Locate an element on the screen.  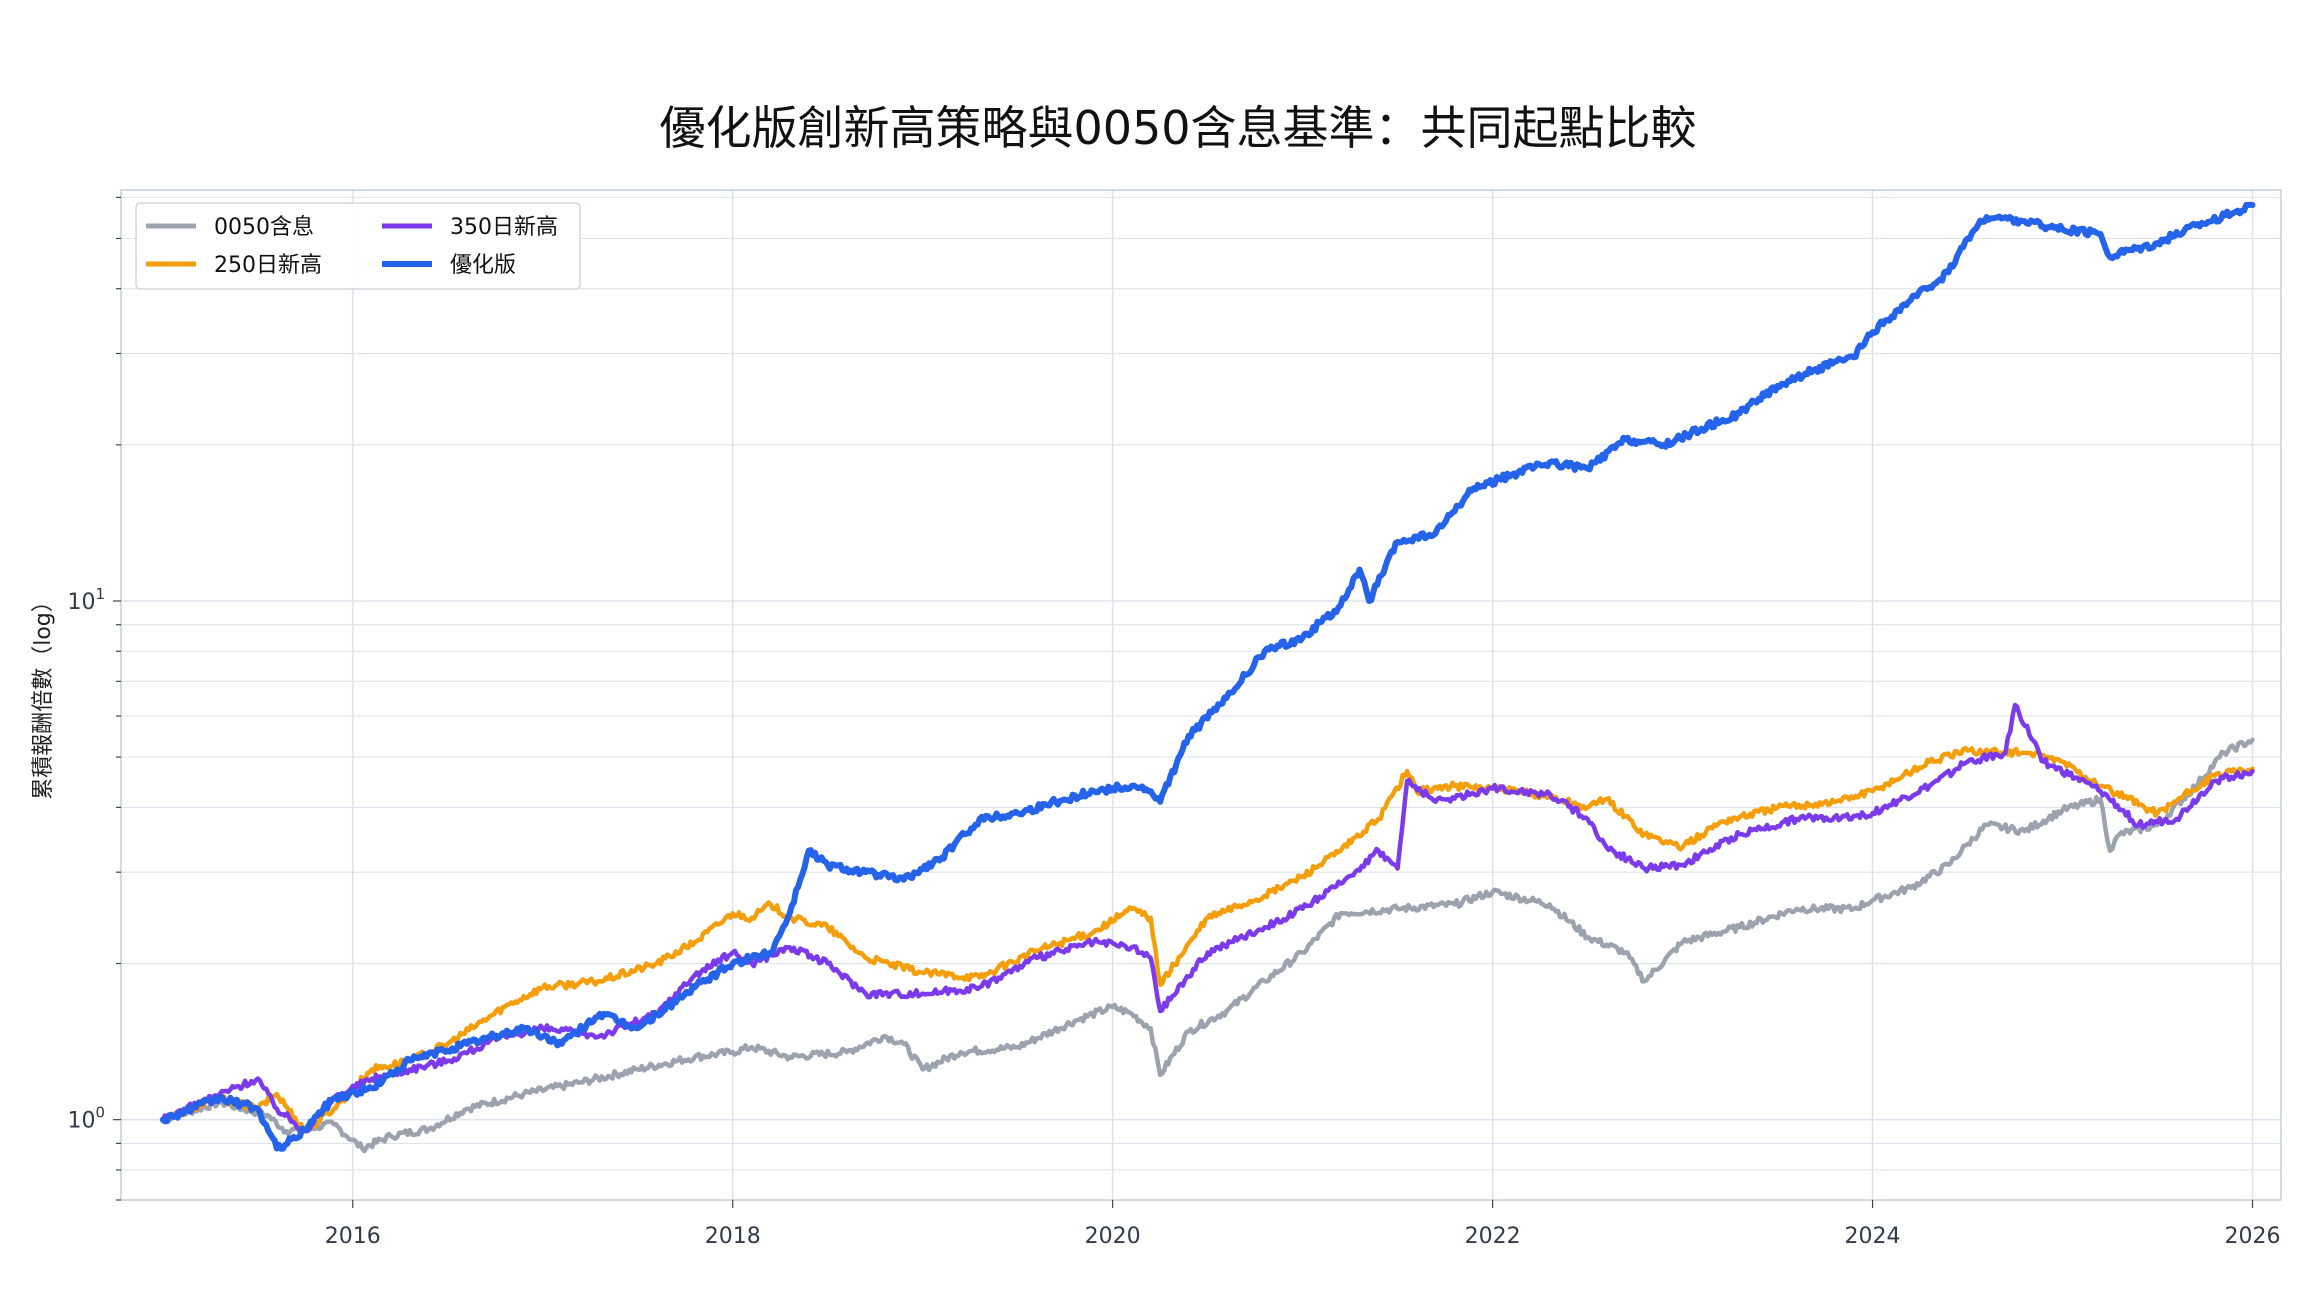
x-tick-label: 2026 is located at coordinates (2253, 1236).